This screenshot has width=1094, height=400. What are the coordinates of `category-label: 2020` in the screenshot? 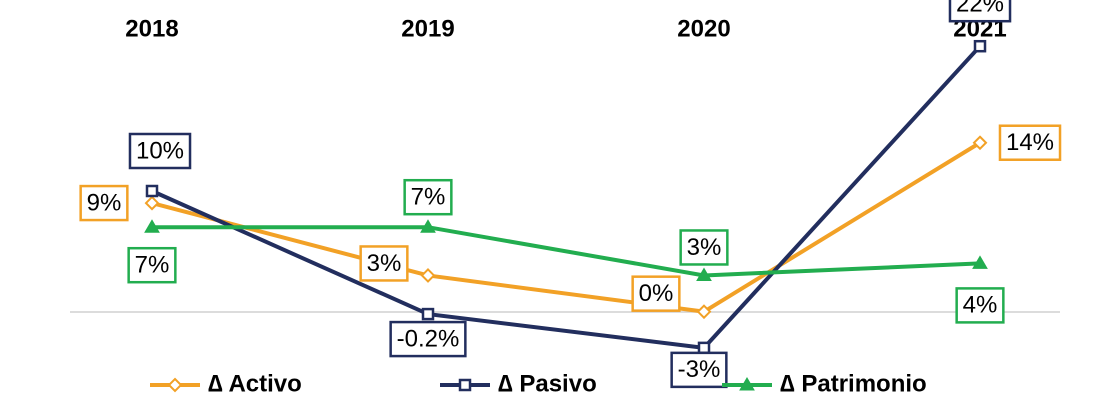 It's located at (703, 28).